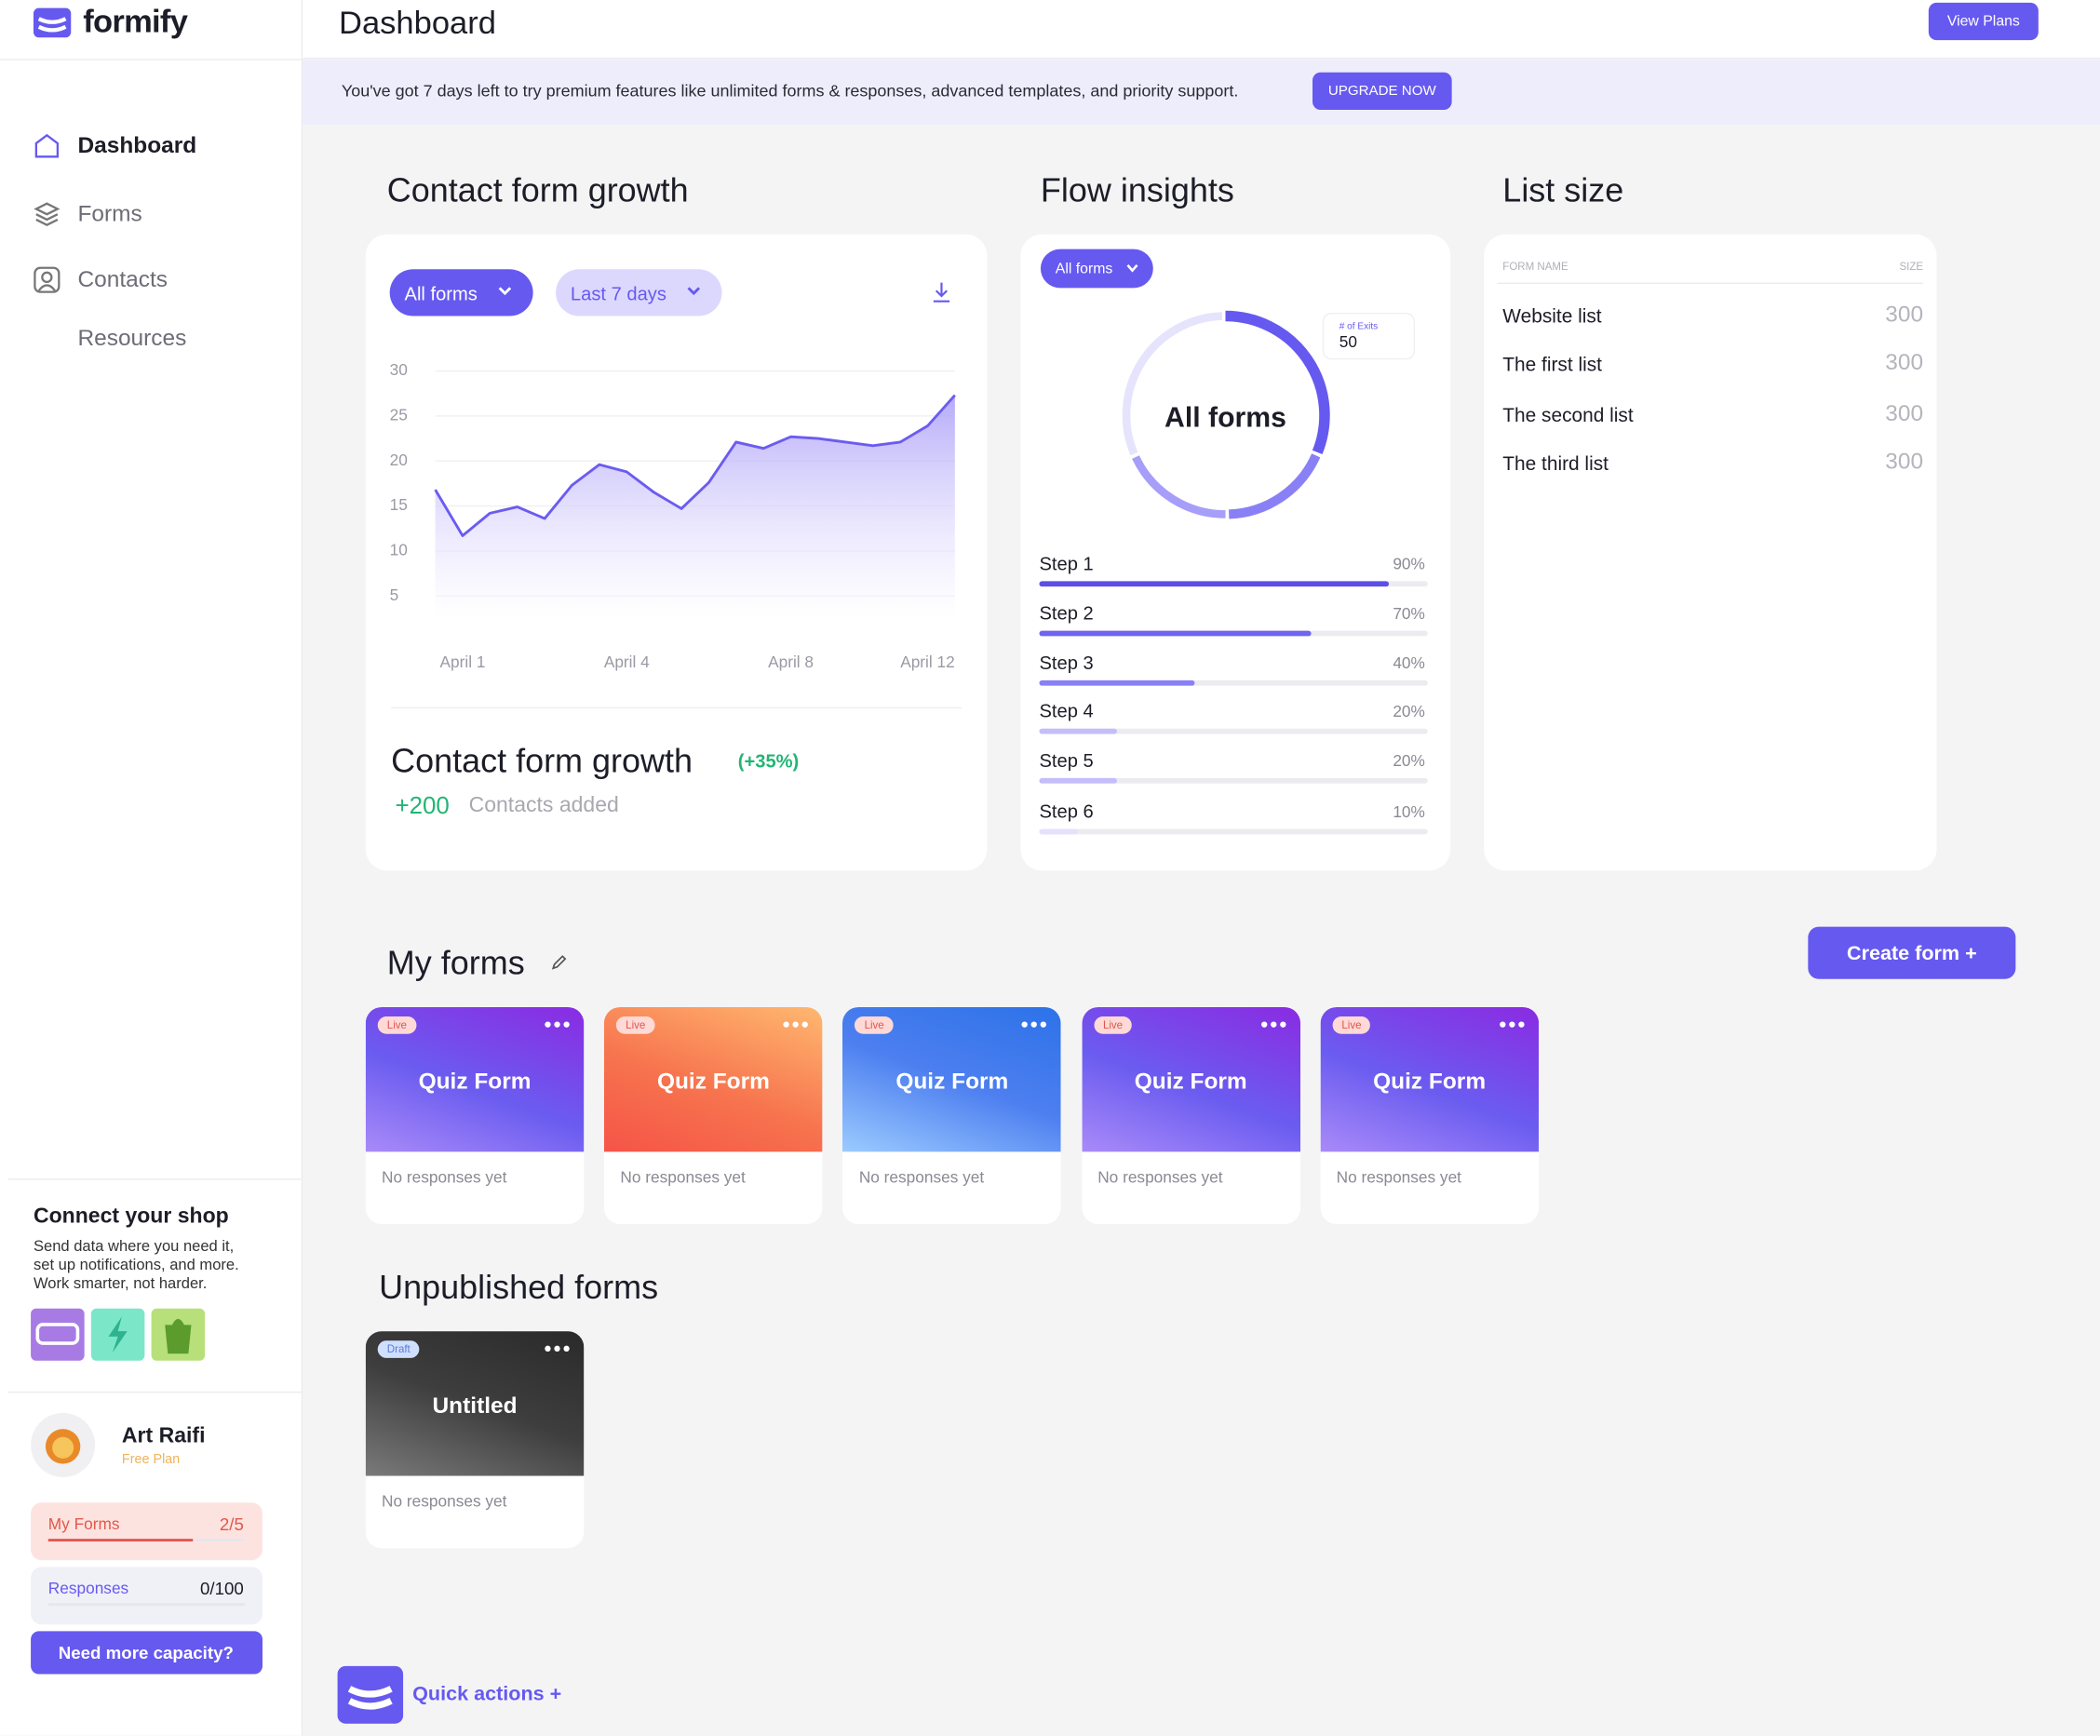 The height and width of the screenshot is (1736, 2100). I want to click on column-header: FORM NAME, so click(1535, 267).